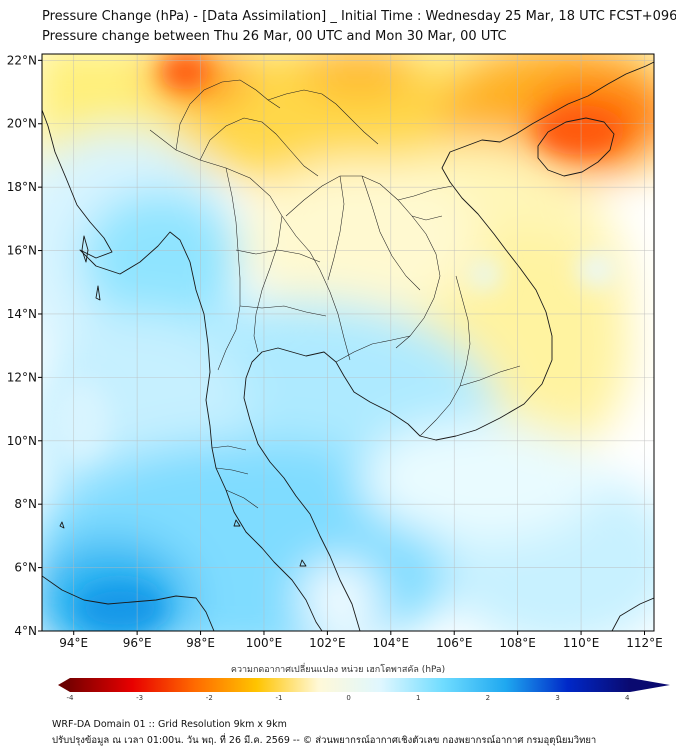  I want to click on colorbar-min-arrow, so click(64, 685).